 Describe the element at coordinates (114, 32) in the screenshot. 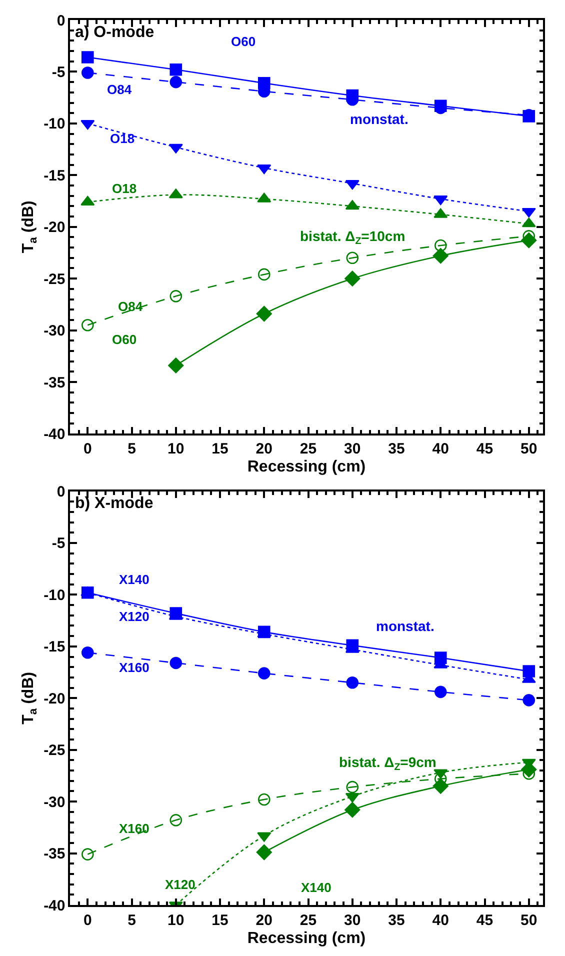

I see `chart-title: a) O-mode` at that location.